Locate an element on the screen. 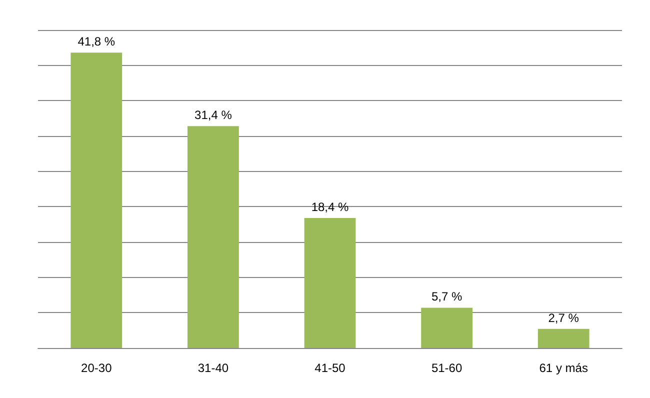  data-label: 31,4 % is located at coordinates (213, 115).